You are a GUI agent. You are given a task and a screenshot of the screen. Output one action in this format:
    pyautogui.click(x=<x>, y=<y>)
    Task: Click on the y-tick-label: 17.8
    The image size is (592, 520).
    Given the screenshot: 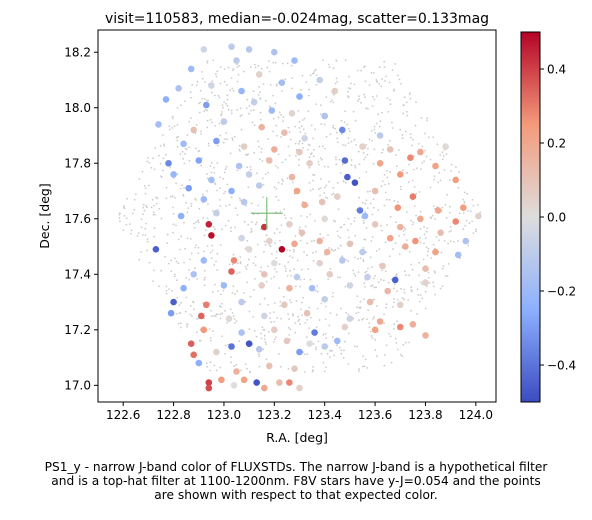 What is the action you would take?
    pyautogui.click(x=77, y=164)
    